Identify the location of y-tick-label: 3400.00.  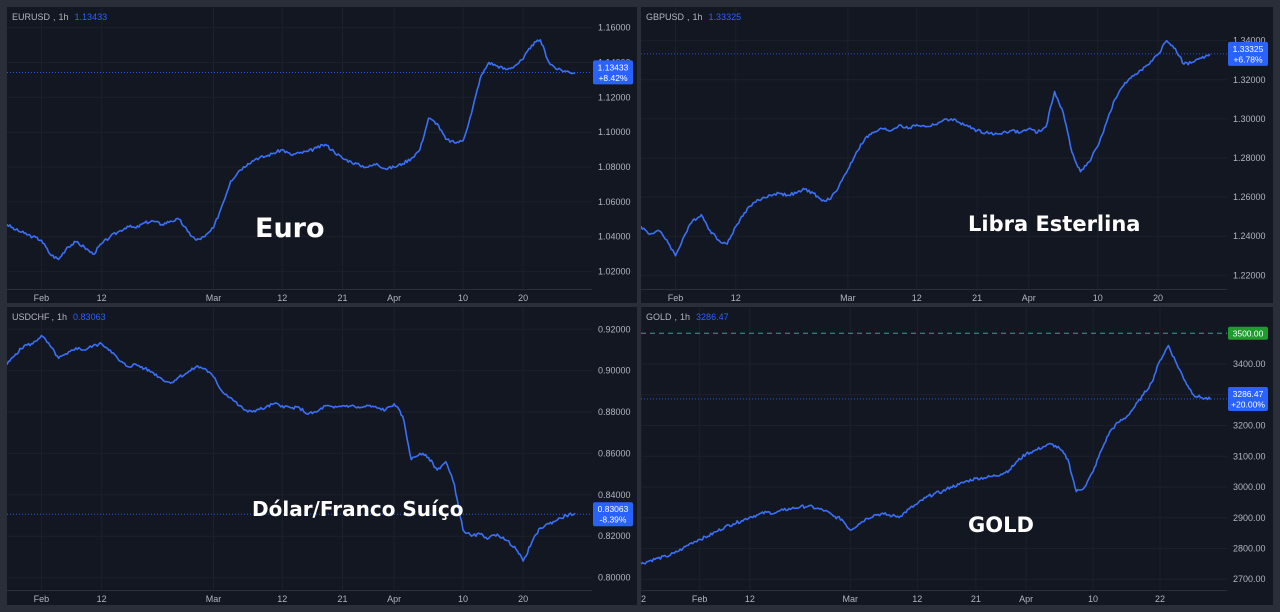
(1249, 364).